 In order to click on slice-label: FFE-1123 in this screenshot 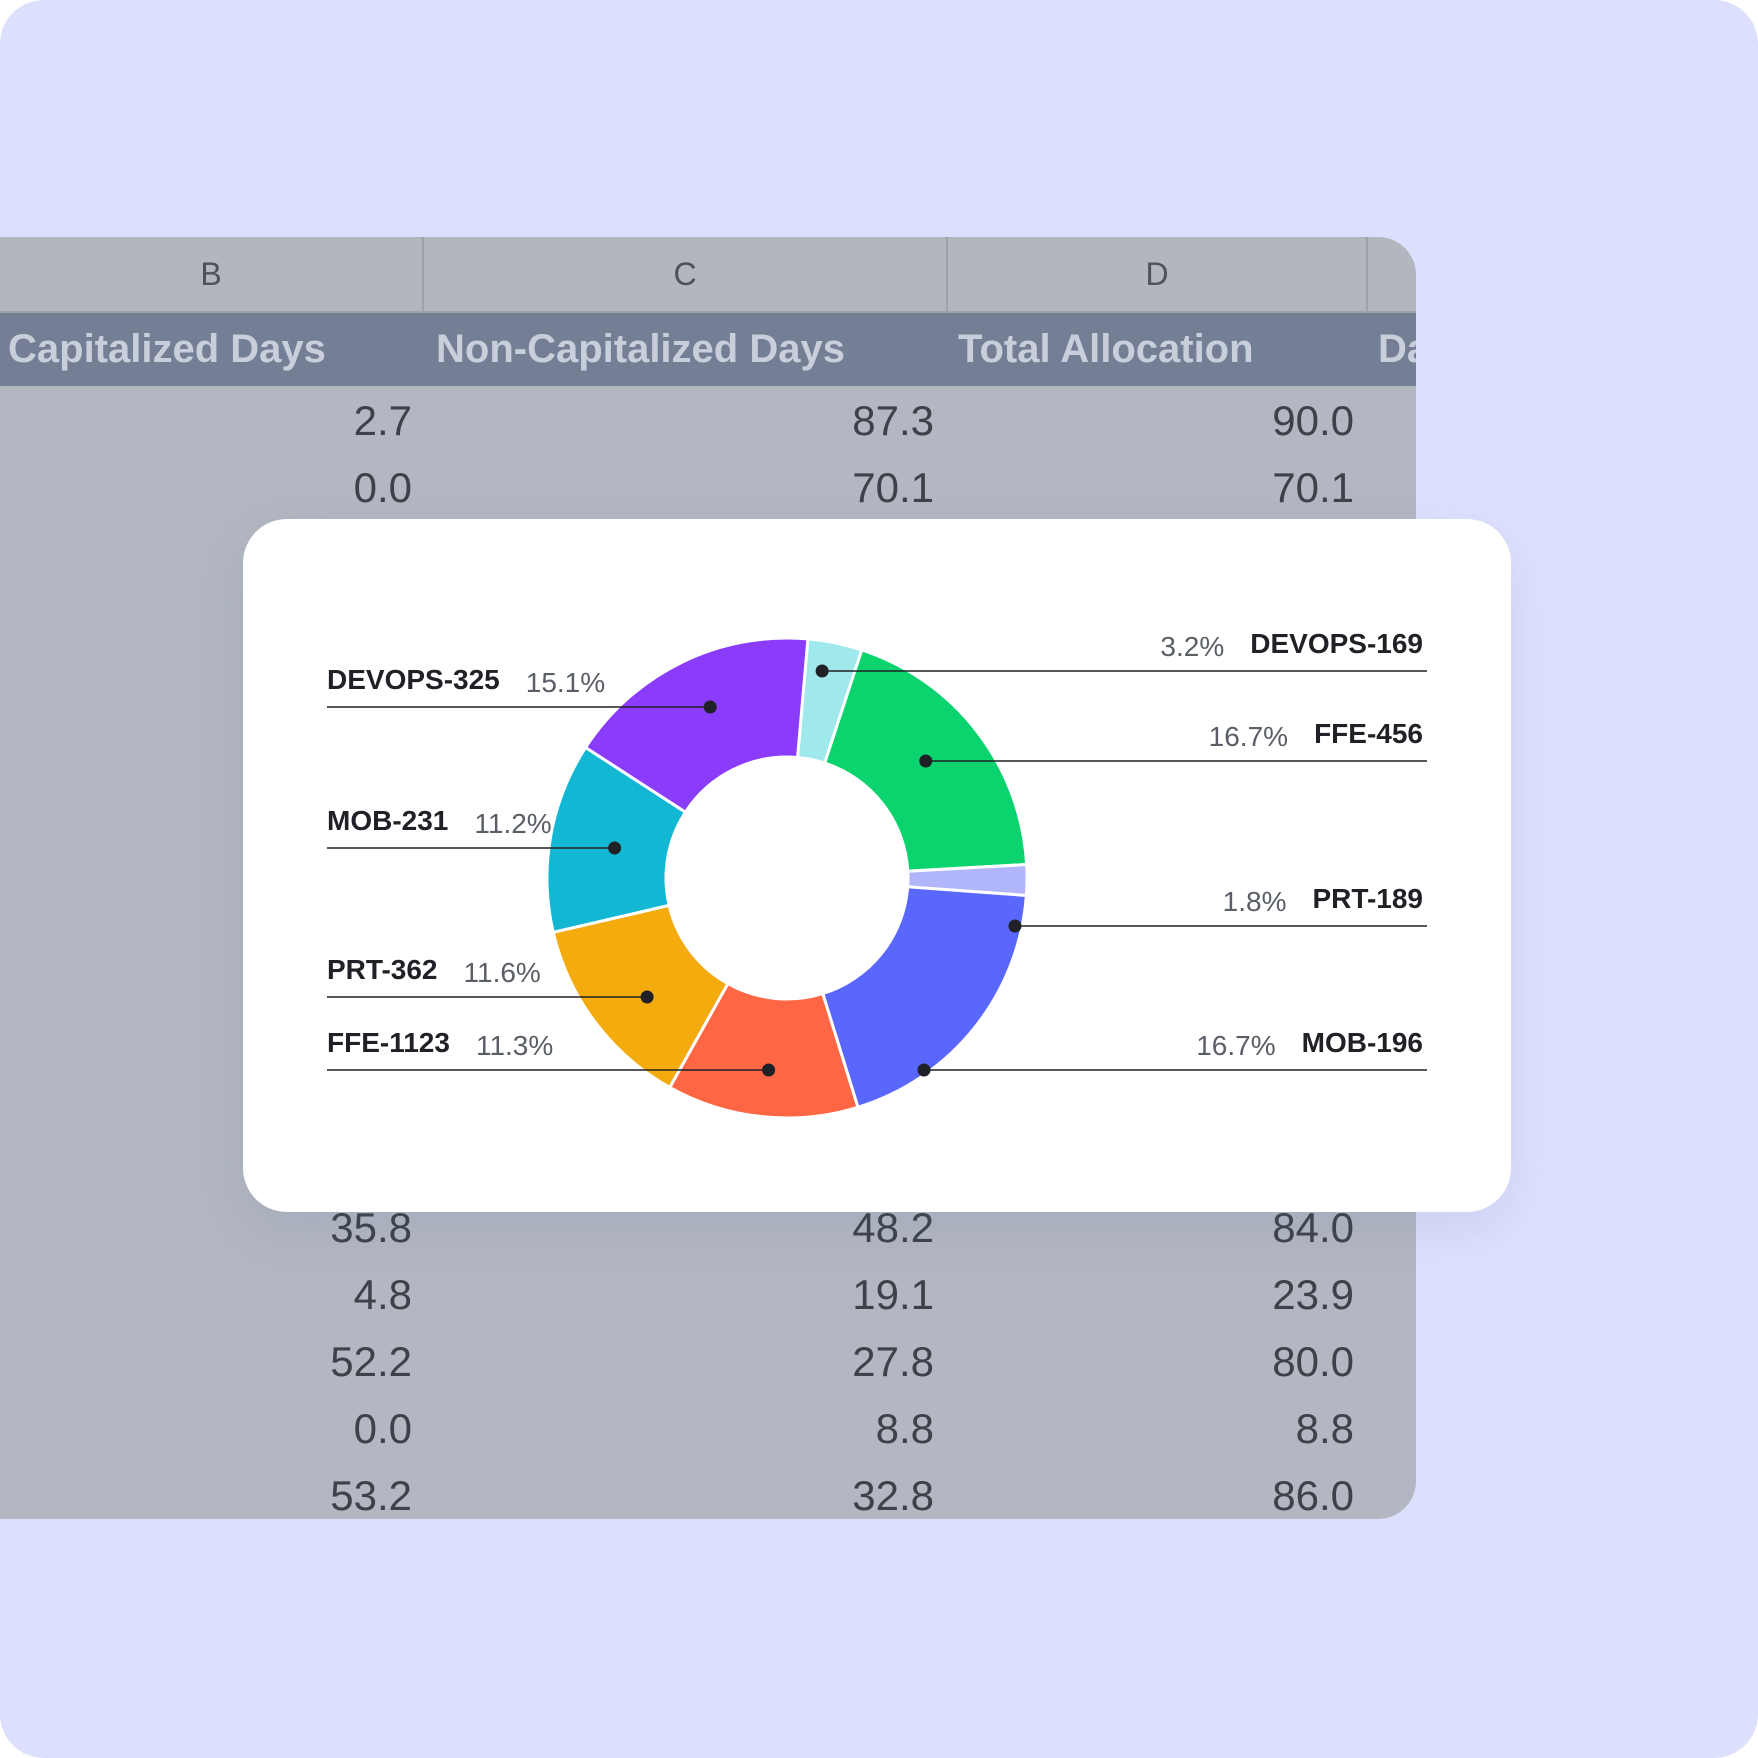, I will do `click(388, 1042)`.